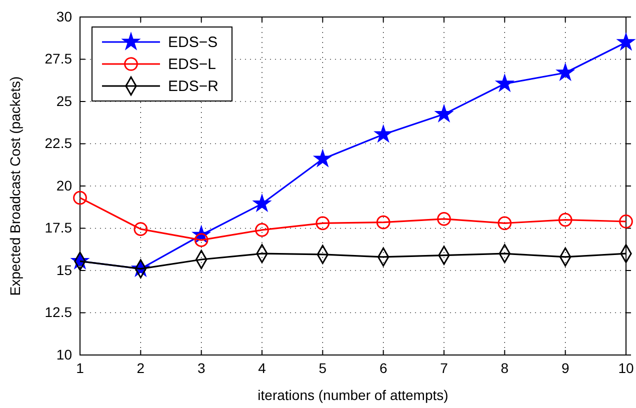 The height and width of the screenshot is (408, 636). Describe the element at coordinates (322, 368) in the screenshot. I see `x-tick-label: 5` at that location.